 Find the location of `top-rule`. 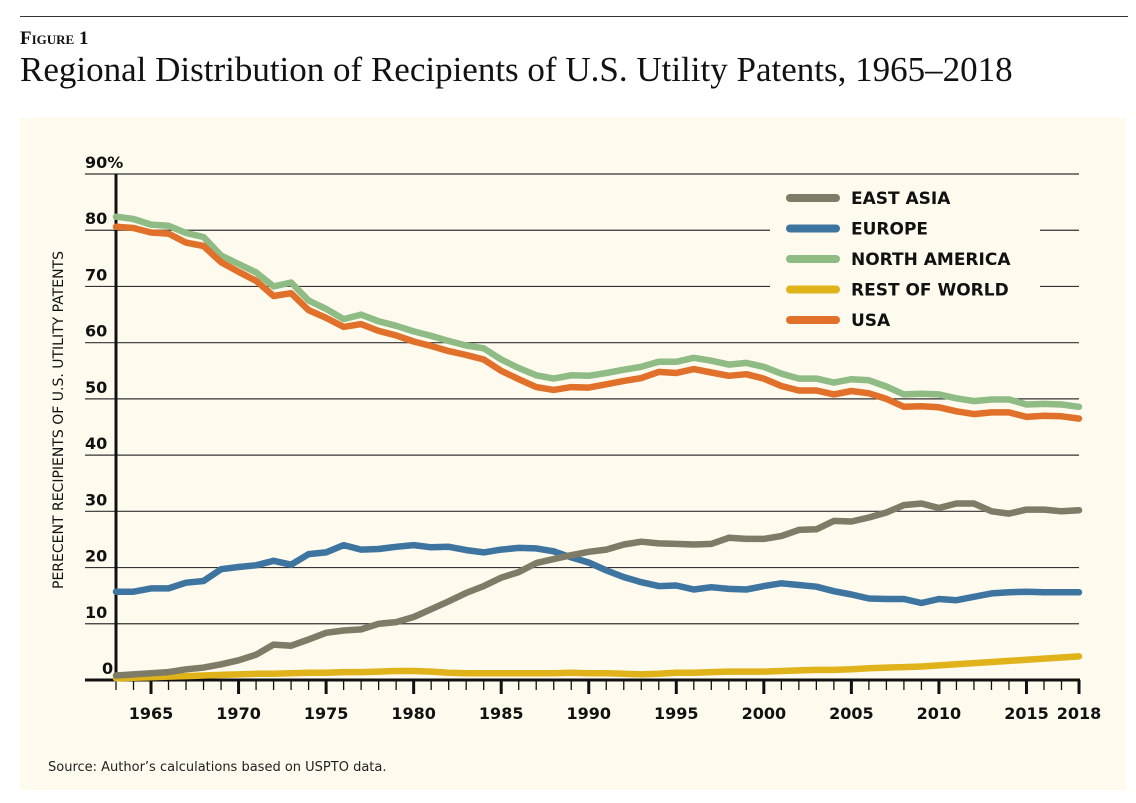

top-rule is located at coordinates (574, 16).